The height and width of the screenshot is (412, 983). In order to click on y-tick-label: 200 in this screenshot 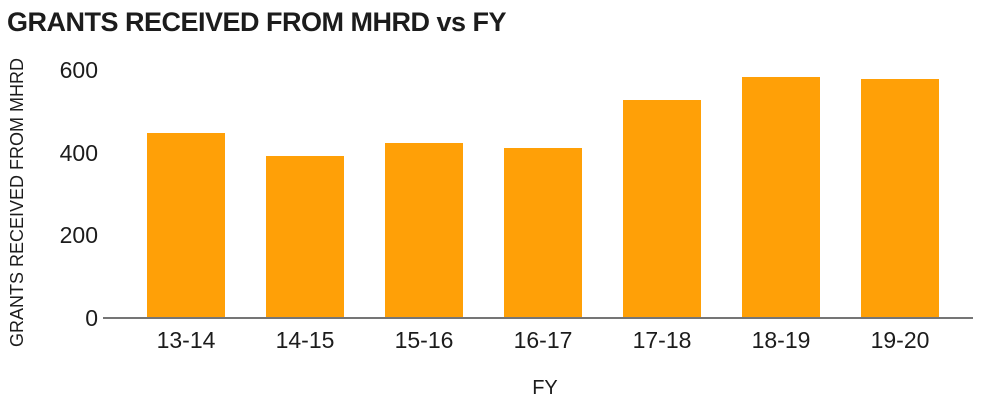, I will do `click(78, 235)`.